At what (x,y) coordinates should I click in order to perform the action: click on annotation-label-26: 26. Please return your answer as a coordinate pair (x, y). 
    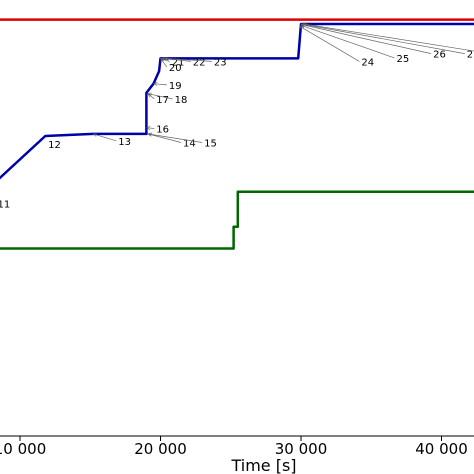
    Looking at the image, I should click on (439, 55).